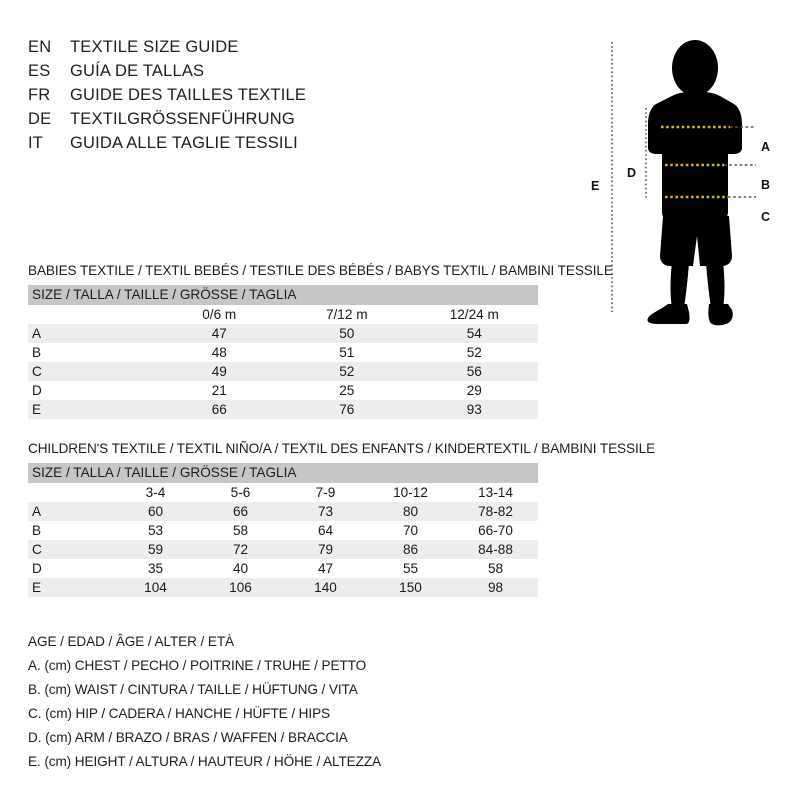  Describe the element at coordinates (495, 549) in the screenshot. I see `table-cell: 84-88` at that location.